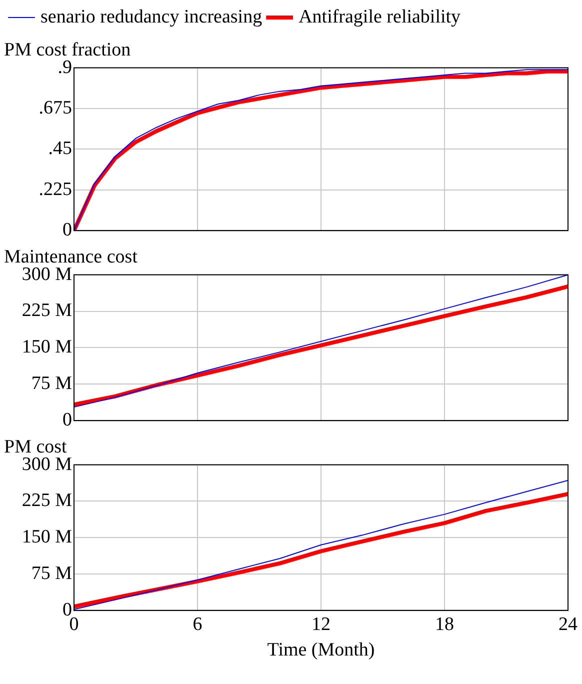 The image size is (582, 684). What do you see at coordinates (321, 650) in the screenshot?
I see `x-axis-title: Time (Month)` at bounding box center [321, 650].